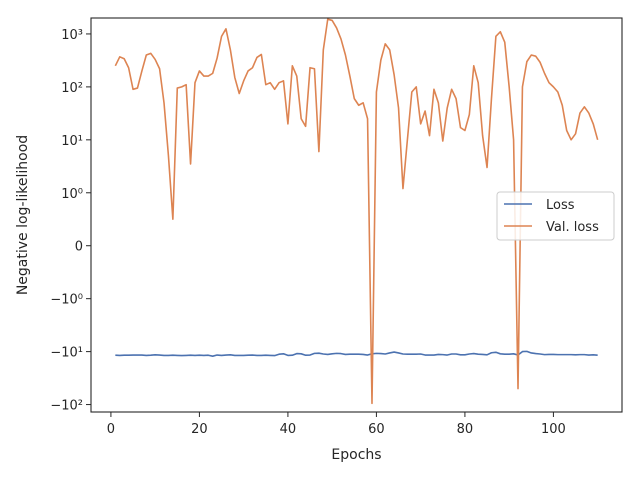  What do you see at coordinates (376, 429) in the screenshot?
I see `x-tick-label: 60` at bounding box center [376, 429].